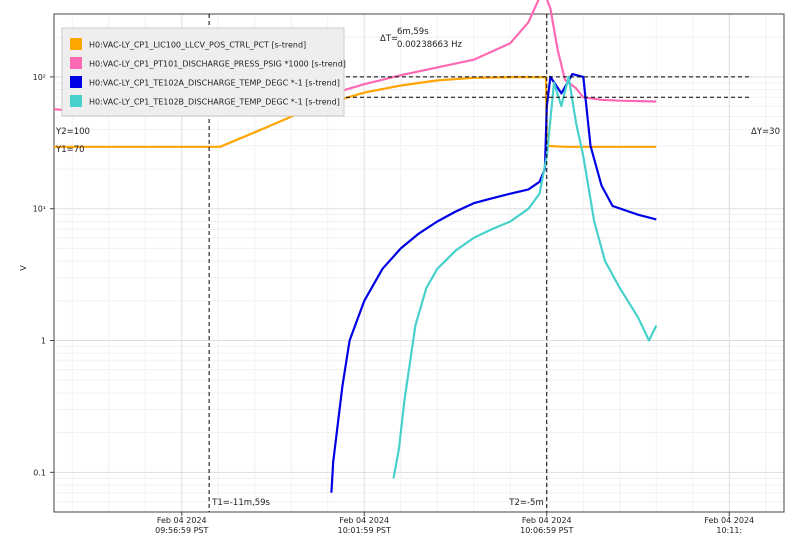  Describe the element at coordinates (413, 32) in the screenshot. I see `delta-t-value: 6m,59s` at that location.